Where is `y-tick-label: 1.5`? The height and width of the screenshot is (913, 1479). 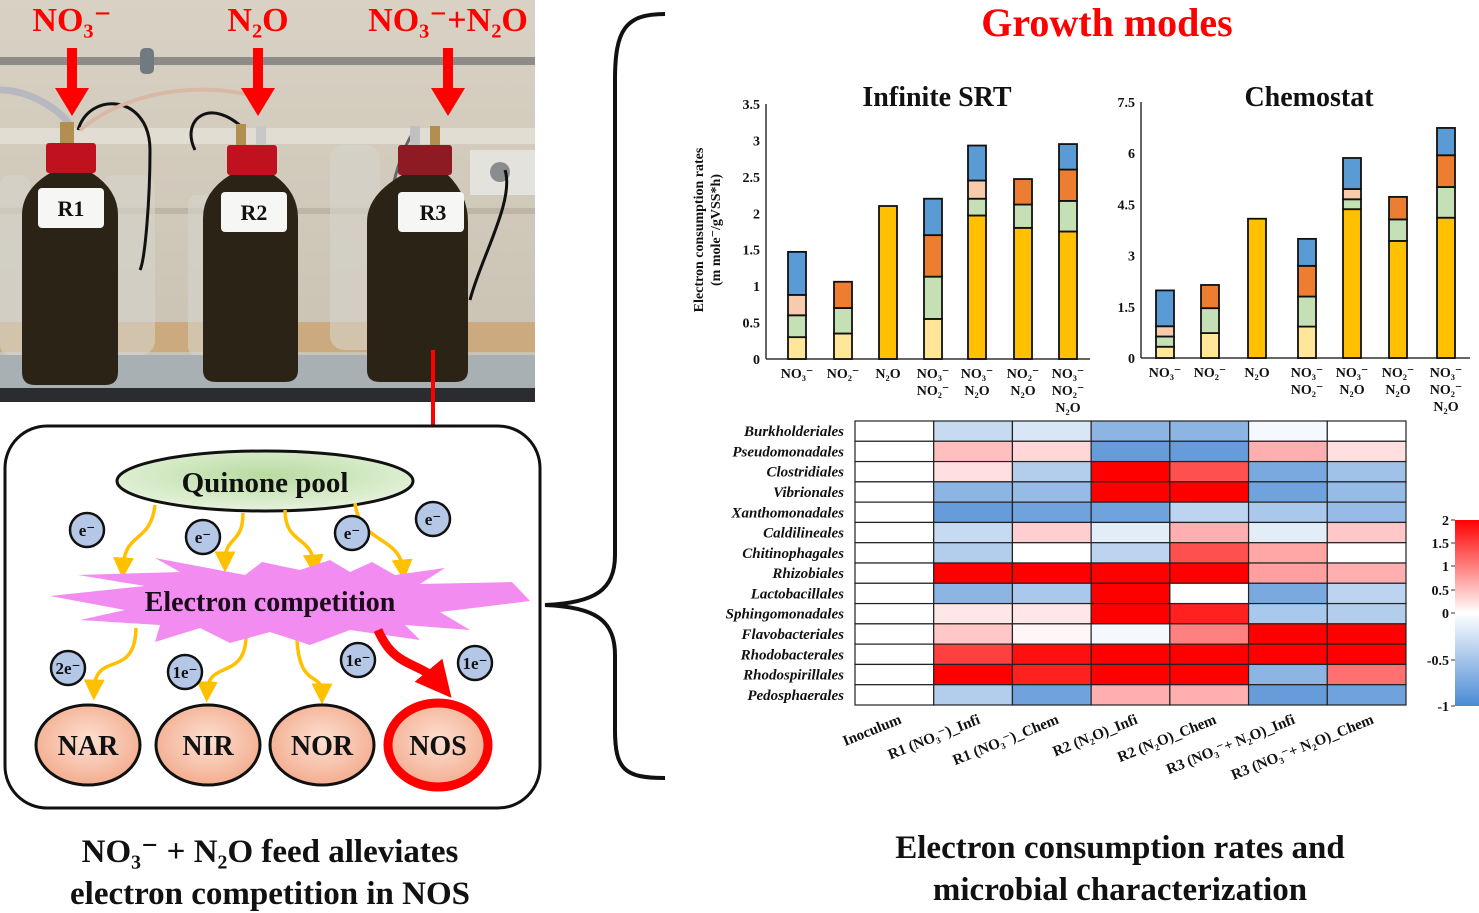
y-tick-label: 1.5 is located at coordinates (1127, 308).